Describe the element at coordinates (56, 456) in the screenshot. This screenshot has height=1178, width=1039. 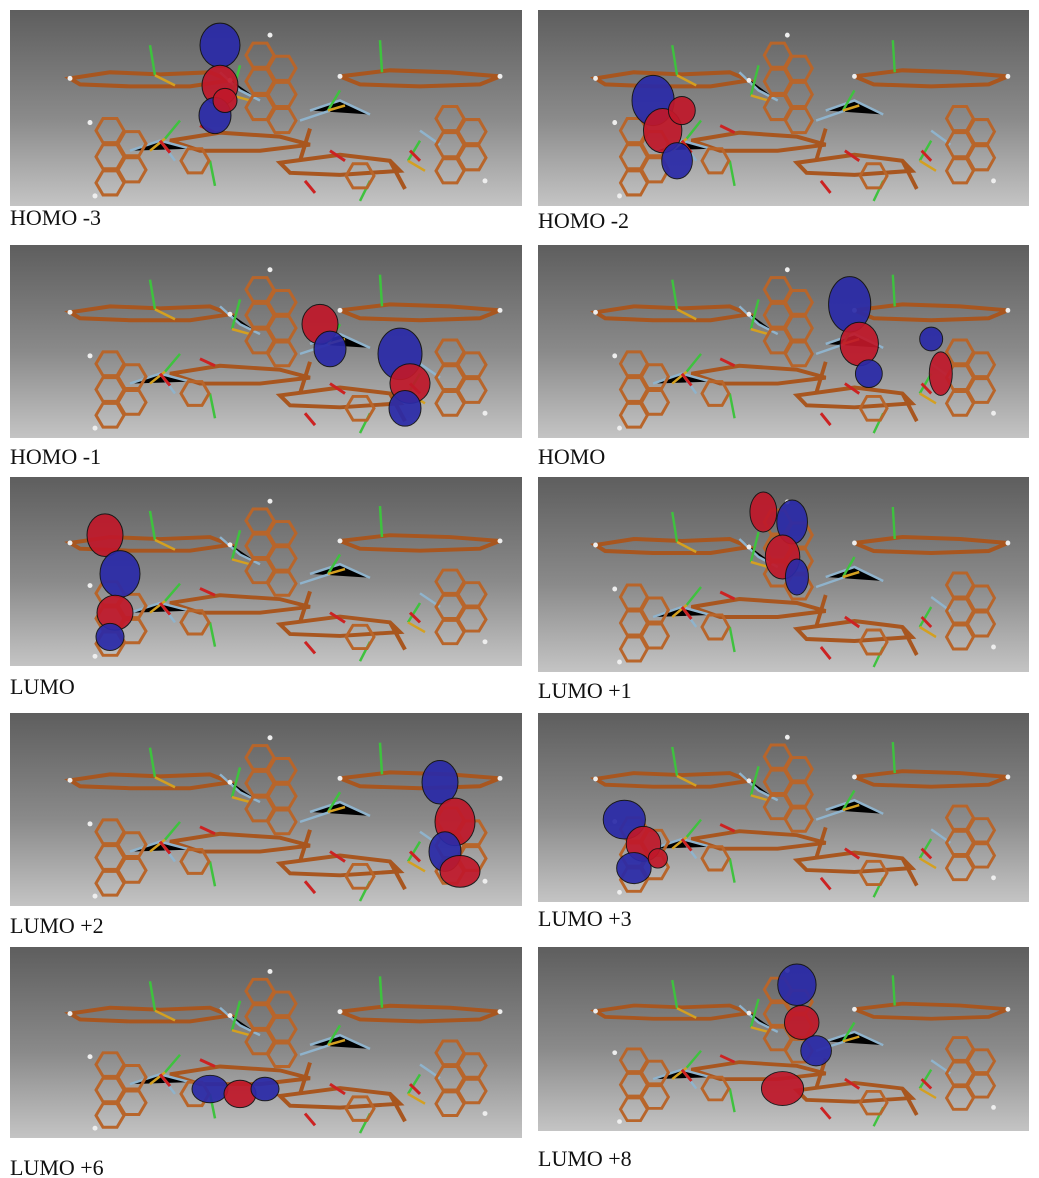
I see `panel-label: HOMO -1` at that location.